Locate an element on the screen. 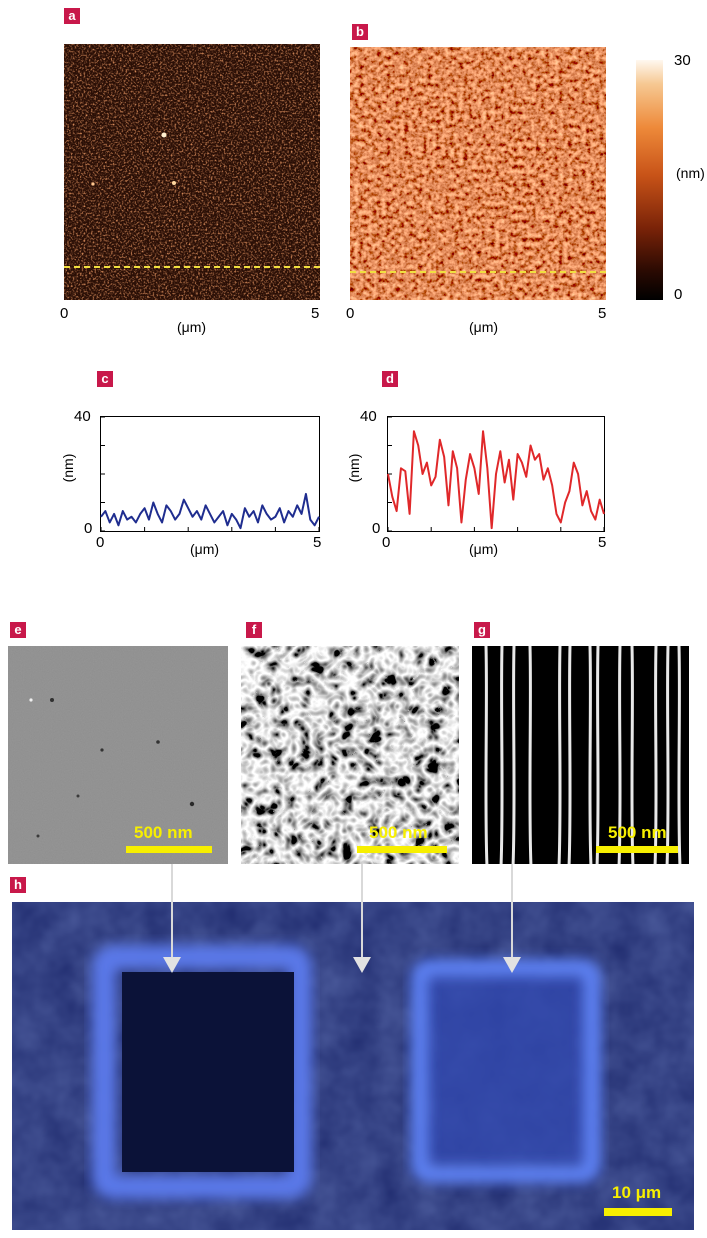 Image resolution: width=707 pixels, height=1238 pixels. profile-series-line-d is located at coordinates (496, 480).